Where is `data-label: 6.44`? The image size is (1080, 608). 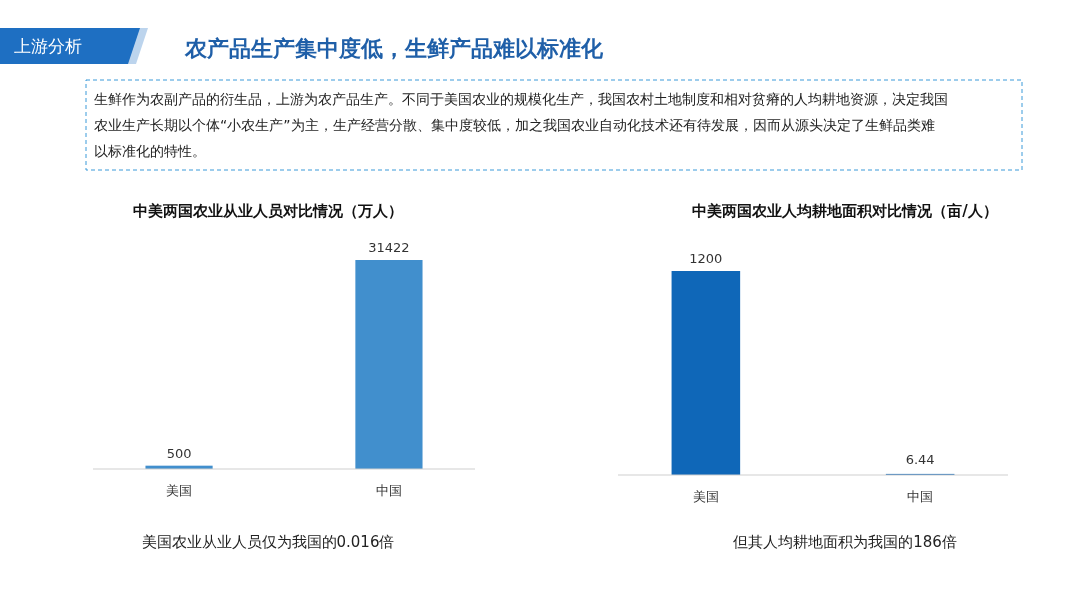
data-label: 6.44 is located at coordinates (920, 459).